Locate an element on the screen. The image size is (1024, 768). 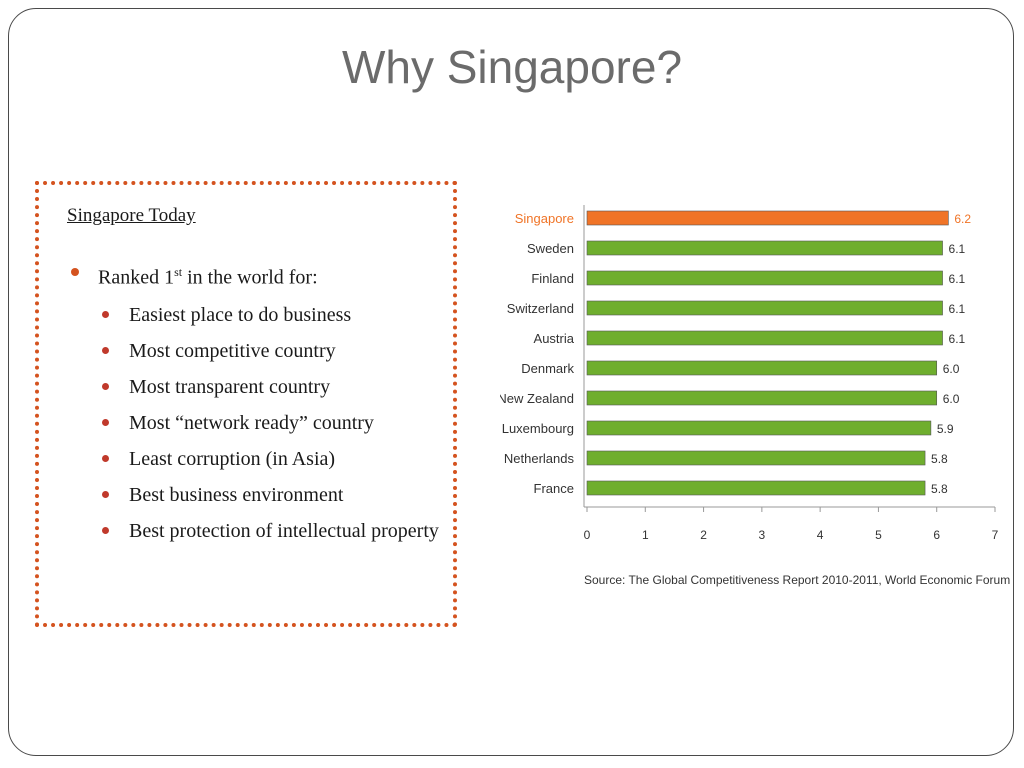
list-item-text: Best protection of intellectual property is located at coordinates (284, 530).